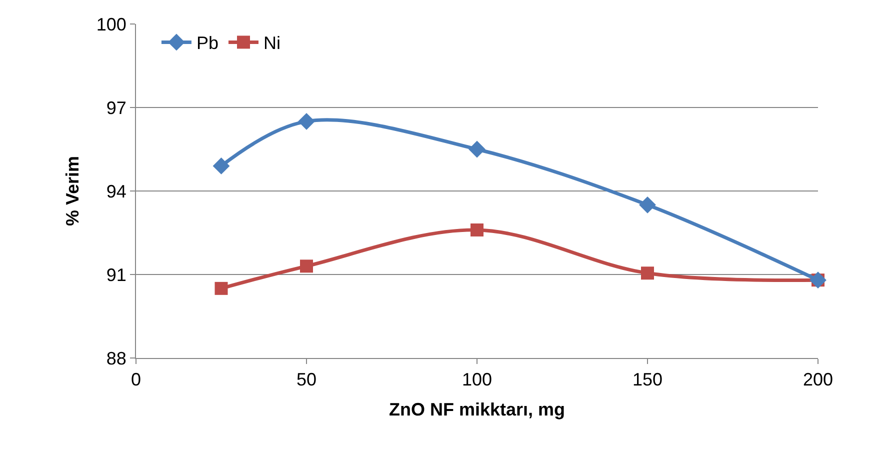 This screenshot has height=457, width=869. What do you see at coordinates (72, 191) in the screenshot?
I see `y-axis-title: % Verim` at bounding box center [72, 191].